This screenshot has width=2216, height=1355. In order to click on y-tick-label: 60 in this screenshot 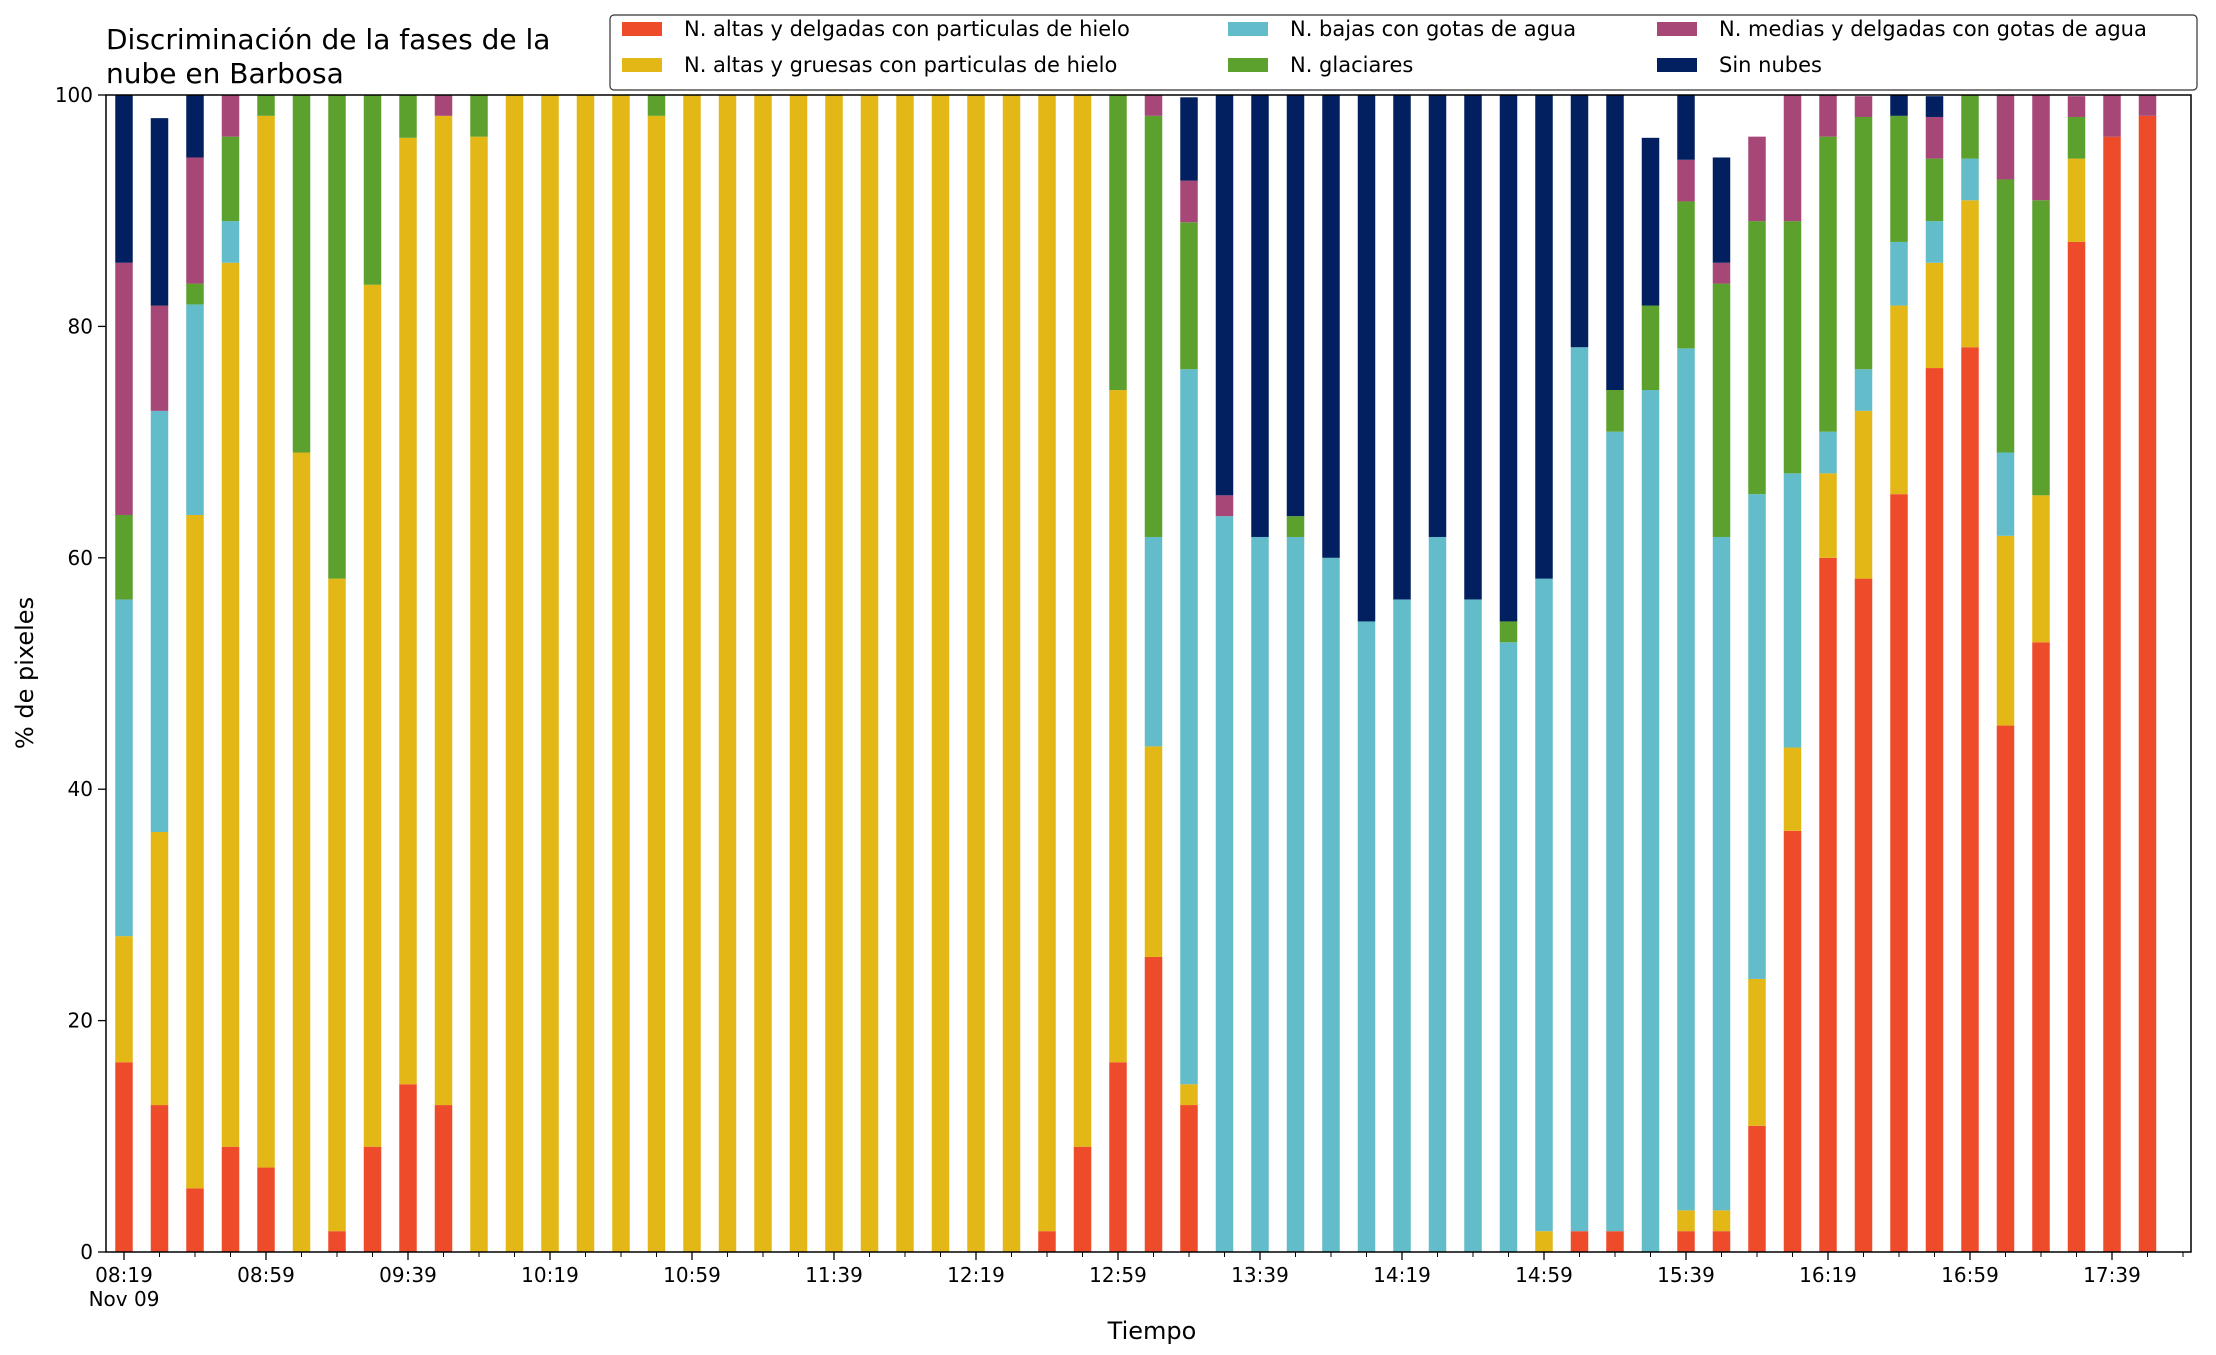, I will do `click(80, 558)`.